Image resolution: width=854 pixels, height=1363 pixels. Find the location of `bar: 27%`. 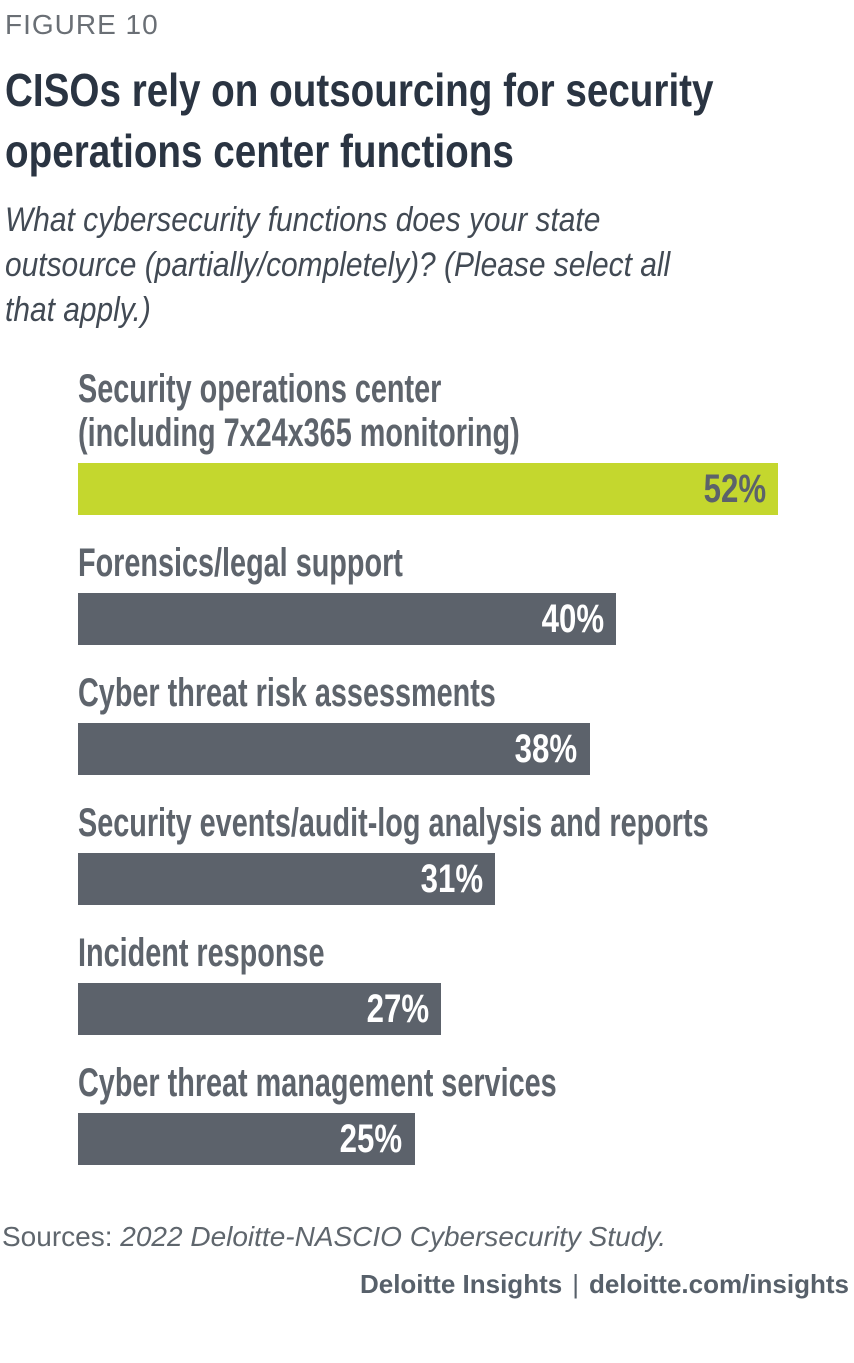

bar: 27% is located at coordinates (260, 1009).